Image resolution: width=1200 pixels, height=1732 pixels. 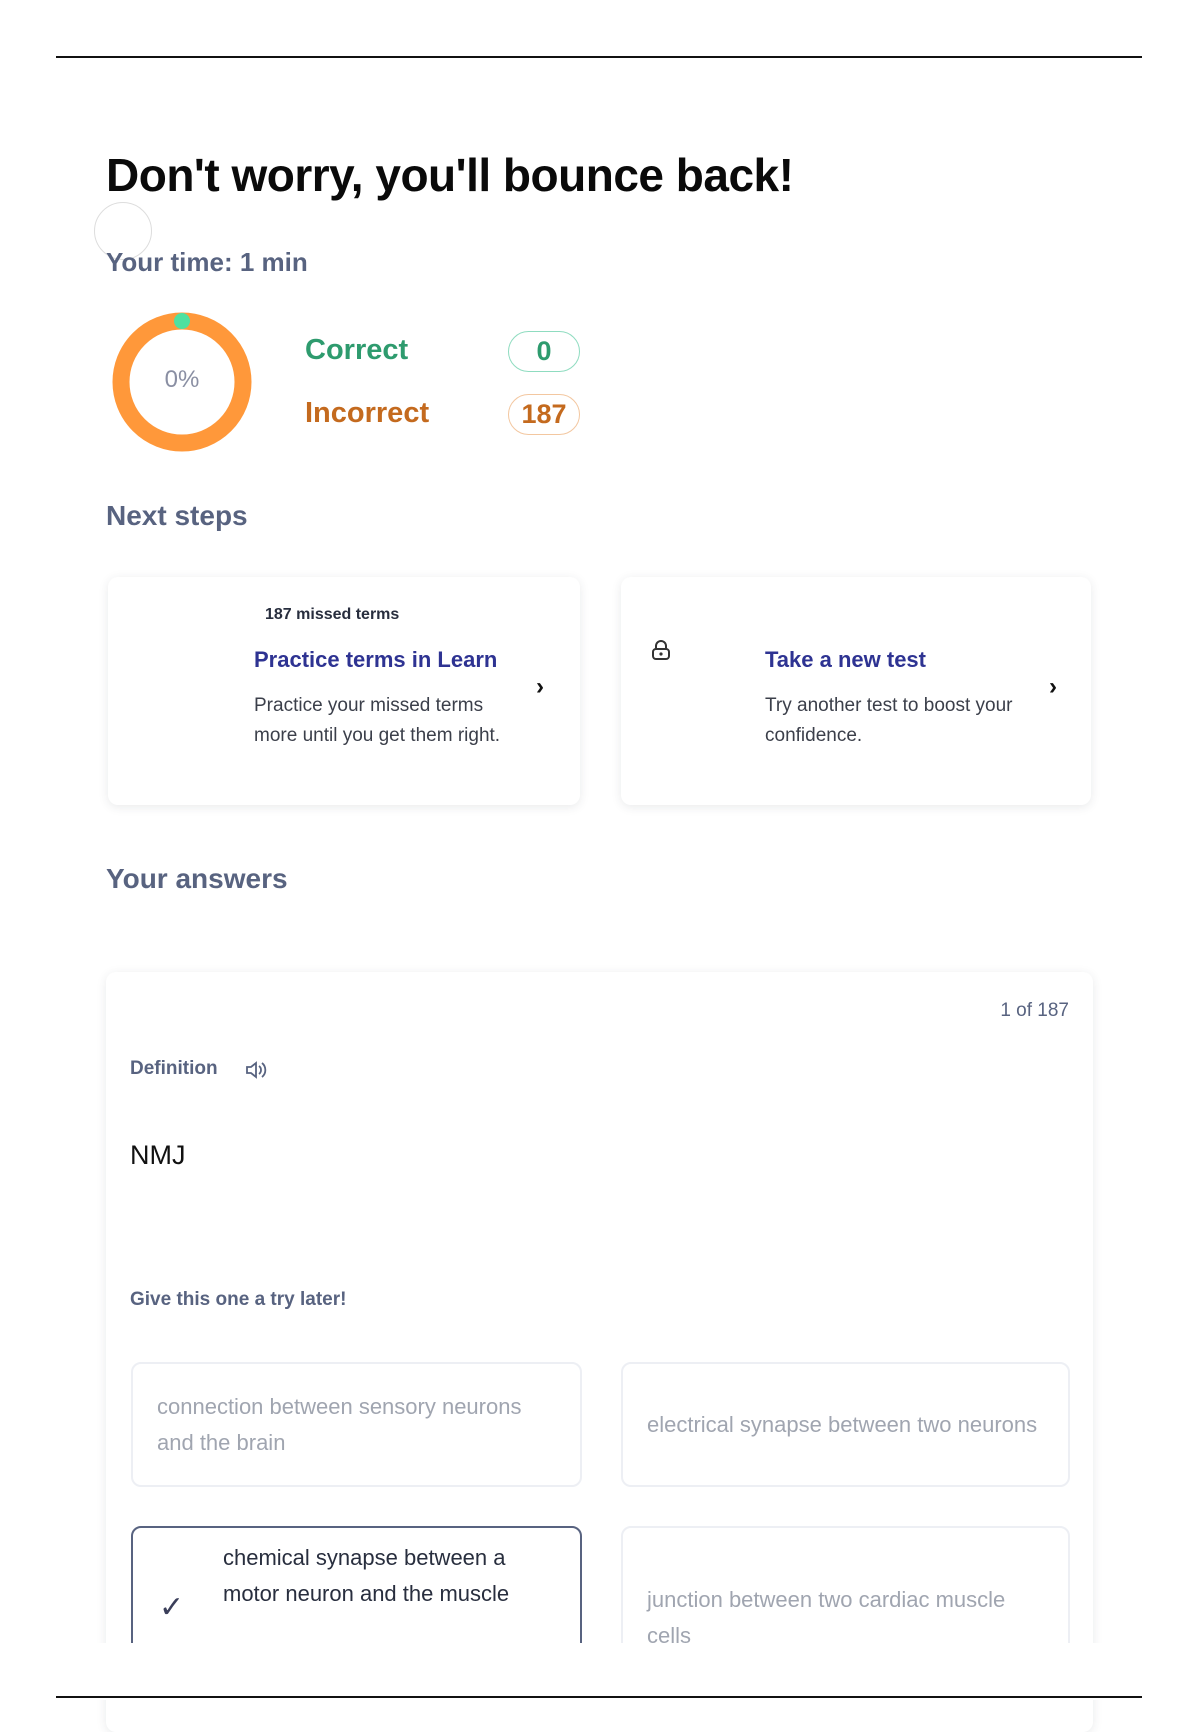 I want to click on checkmark-icon: ✓, so click(x=172, y=1607).